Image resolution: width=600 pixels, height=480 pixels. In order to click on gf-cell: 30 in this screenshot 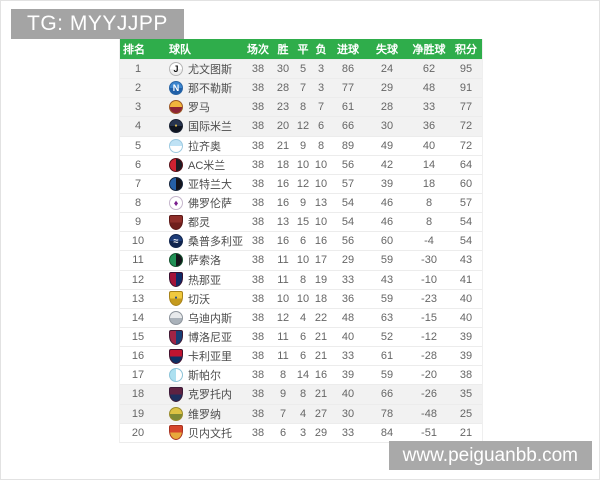, I will do `click(348, 413)`.